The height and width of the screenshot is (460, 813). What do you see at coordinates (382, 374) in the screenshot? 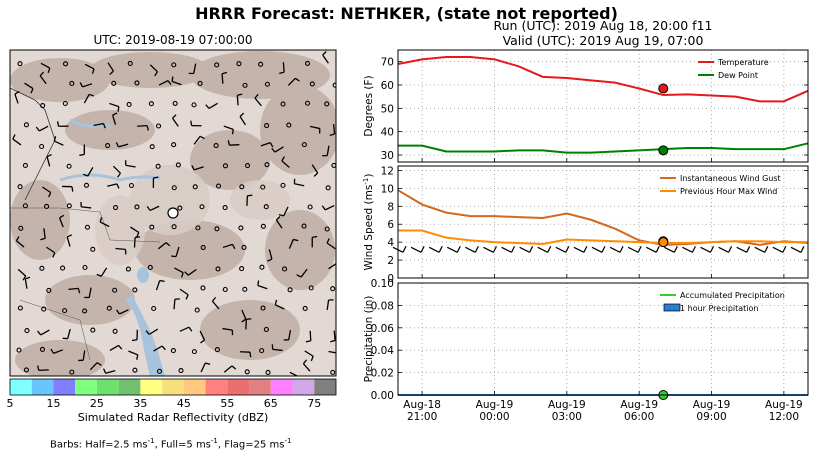
I see `y-tick-label: 0.02` at bounding box center [382, 374].